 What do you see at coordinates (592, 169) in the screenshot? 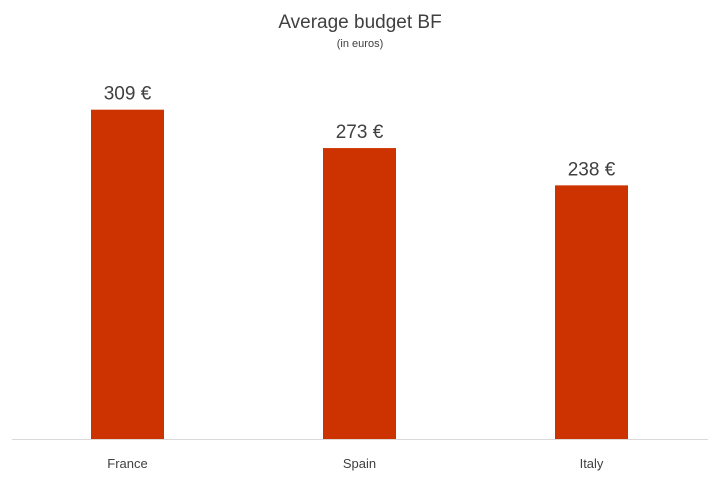
I see `data-label: 238 €` at bounding box center [592, 169].